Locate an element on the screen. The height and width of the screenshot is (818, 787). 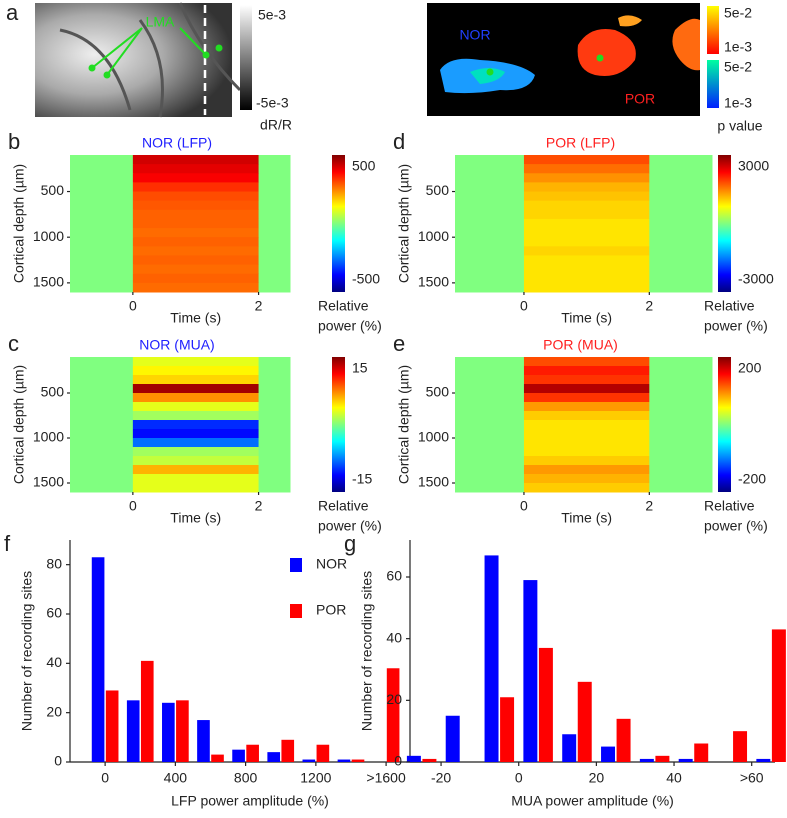
colorbar-tick: 3000 is located at coordinates (753, 166).